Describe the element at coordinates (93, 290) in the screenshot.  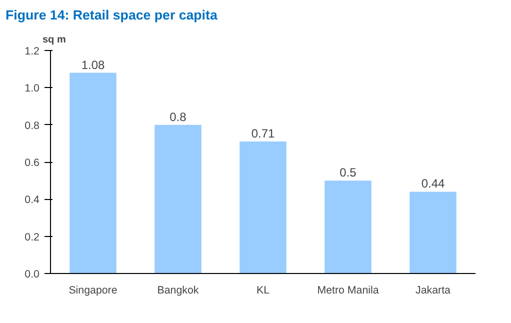
I see `x-tick-label: Singapore` at that location.